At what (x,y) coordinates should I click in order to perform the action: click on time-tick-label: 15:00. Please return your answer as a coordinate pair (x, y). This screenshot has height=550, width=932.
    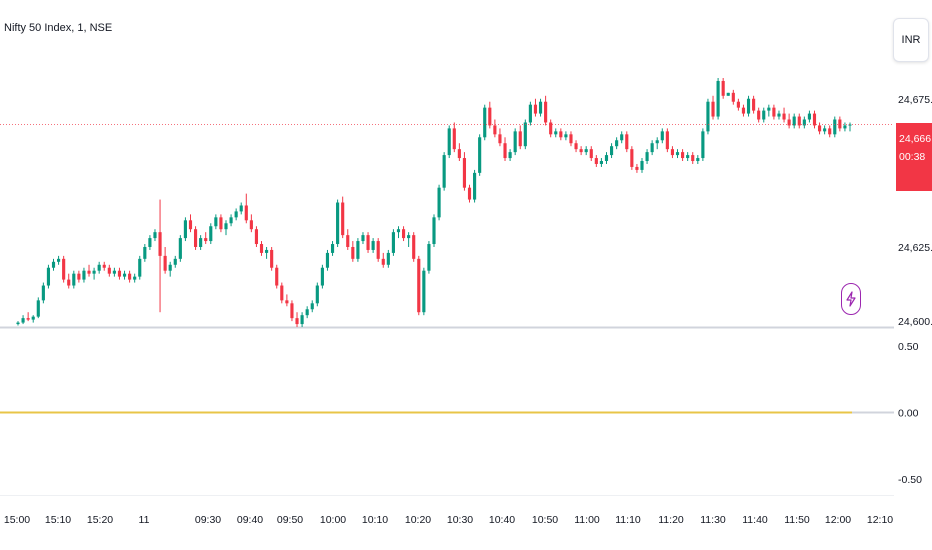
    Looking at the image, I should click on (17, 520).